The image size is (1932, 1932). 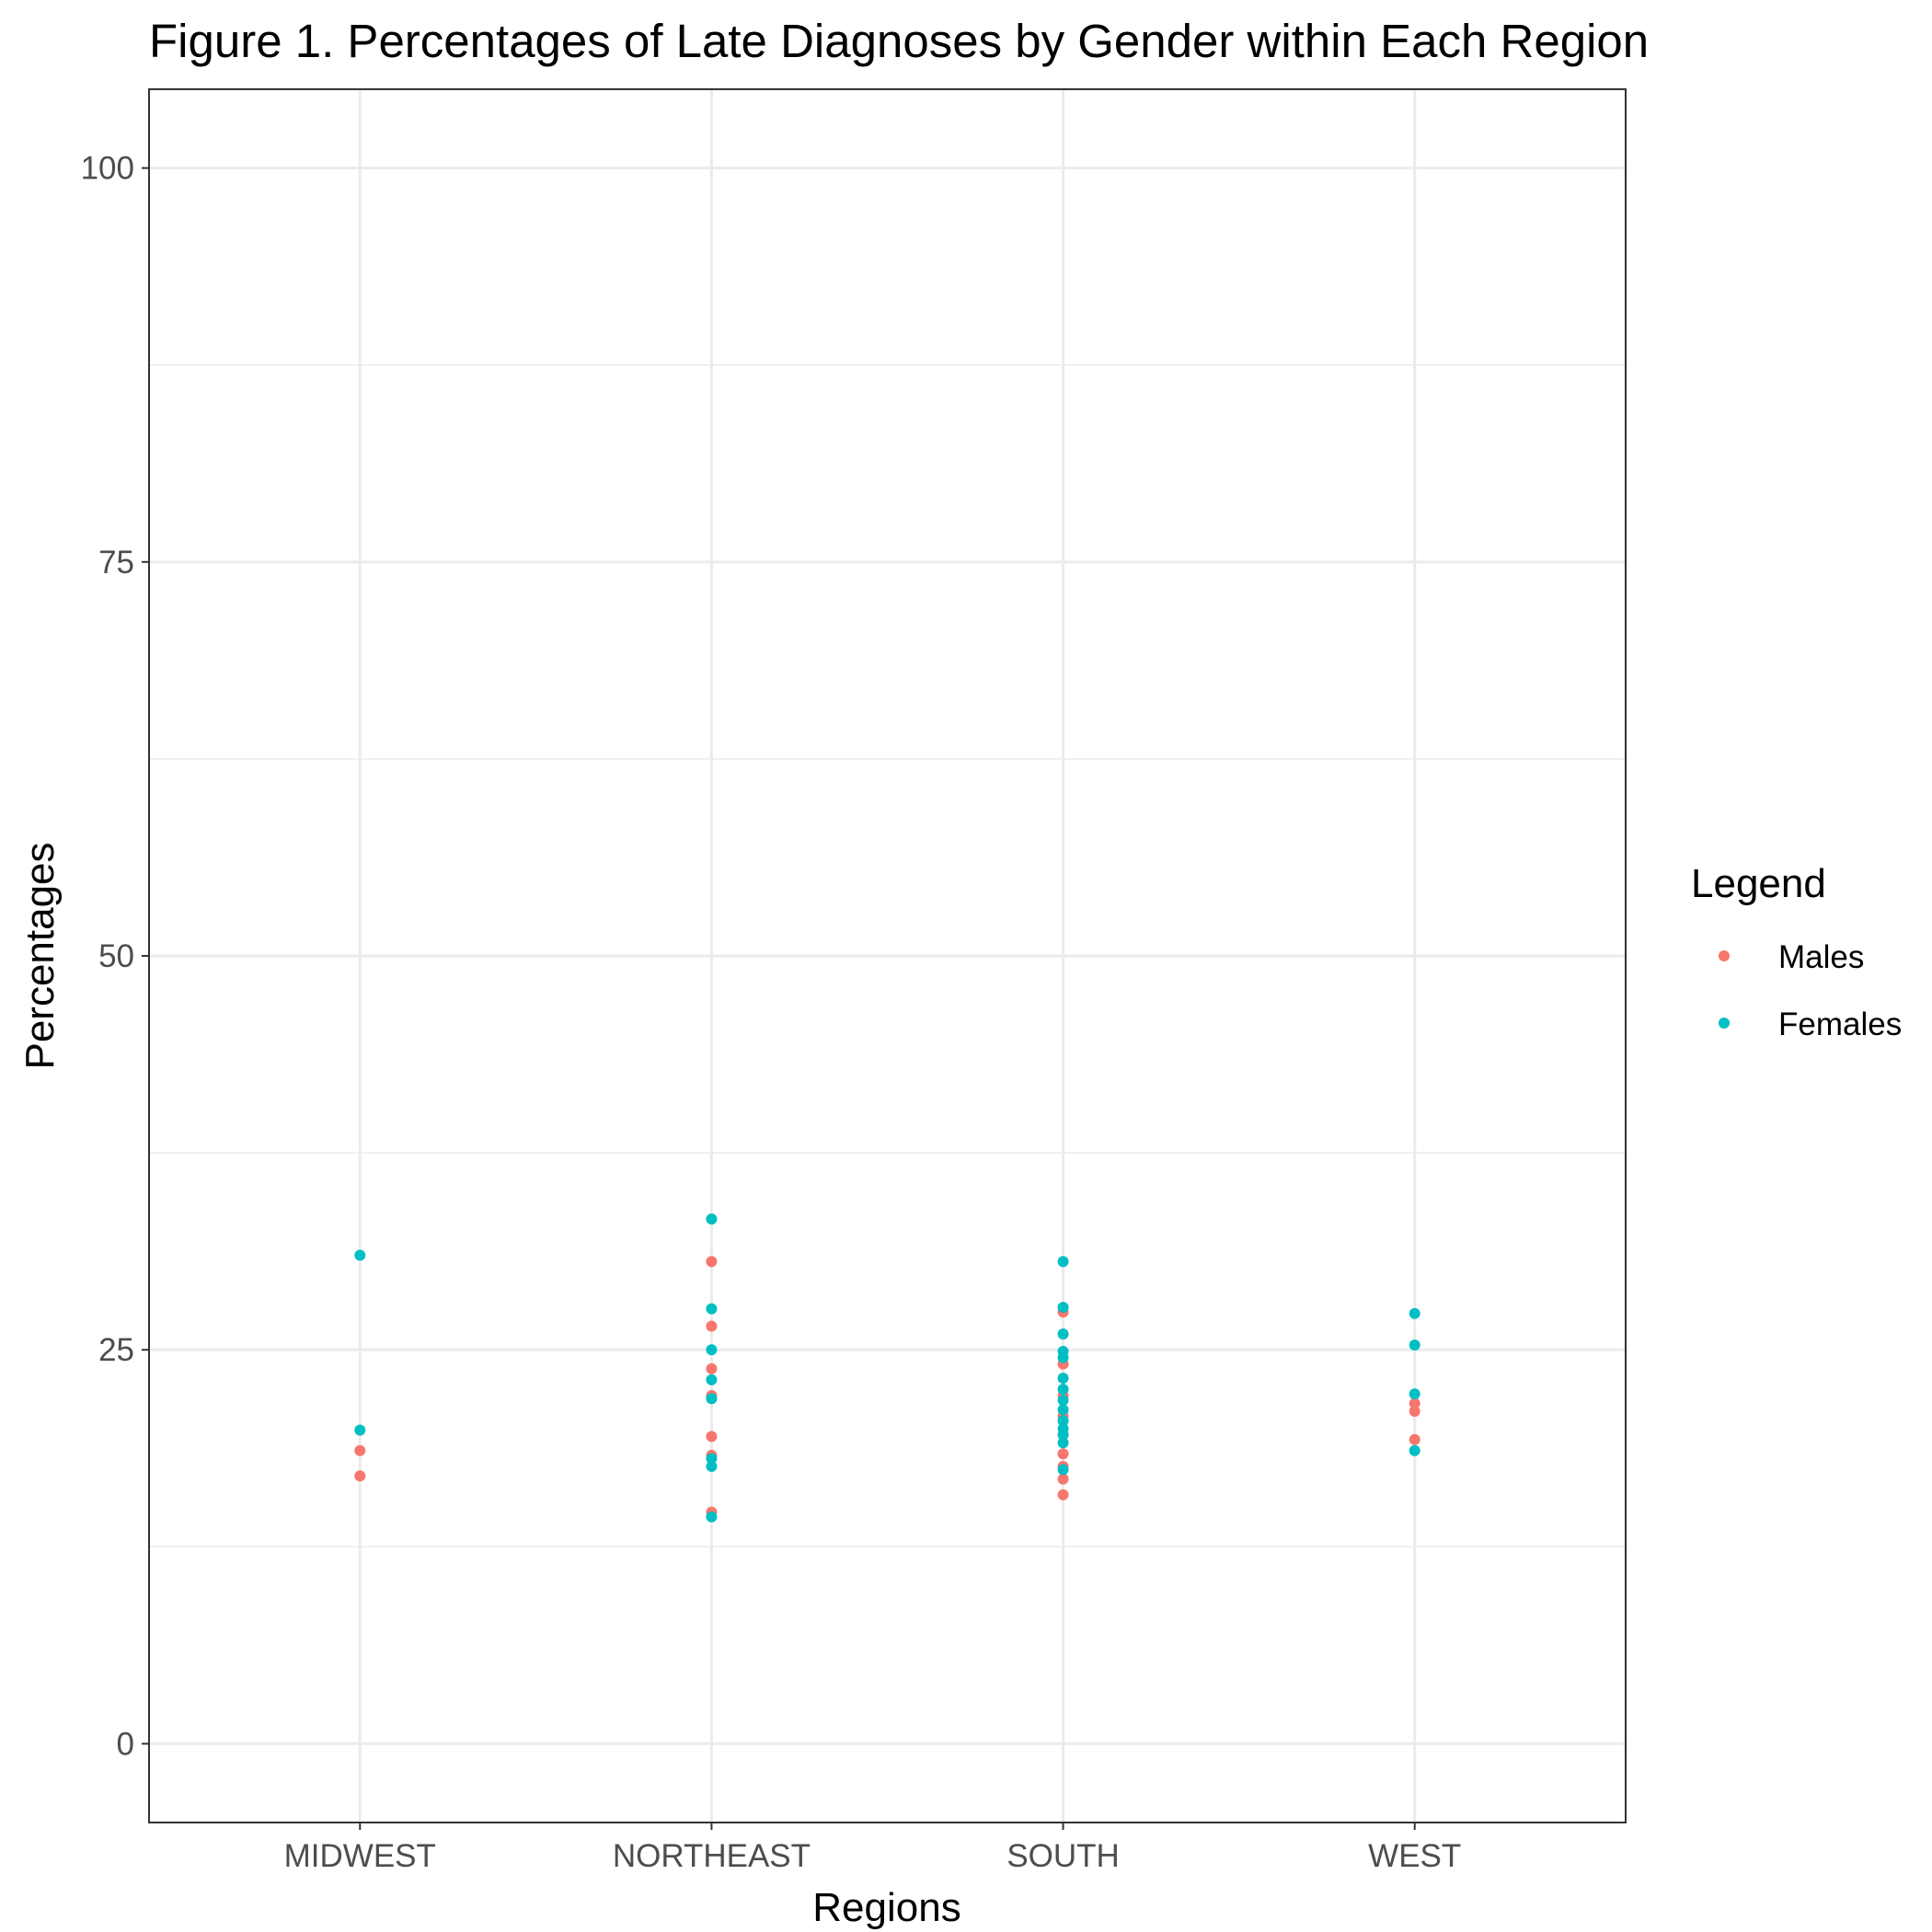 I want to click on legend-key-males, so click(x=1724, y=955).